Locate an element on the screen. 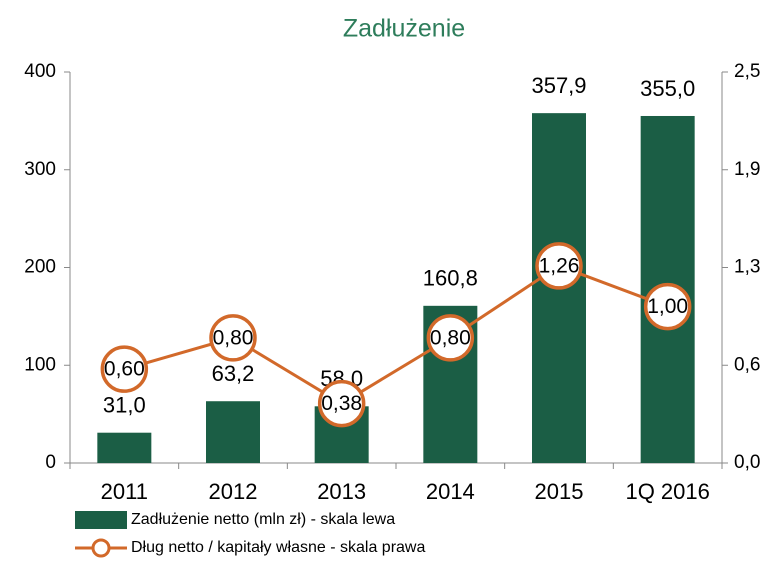 This screenshot has width=778, height=573. line-label: 0,38 is located at coordinates (341, 403).